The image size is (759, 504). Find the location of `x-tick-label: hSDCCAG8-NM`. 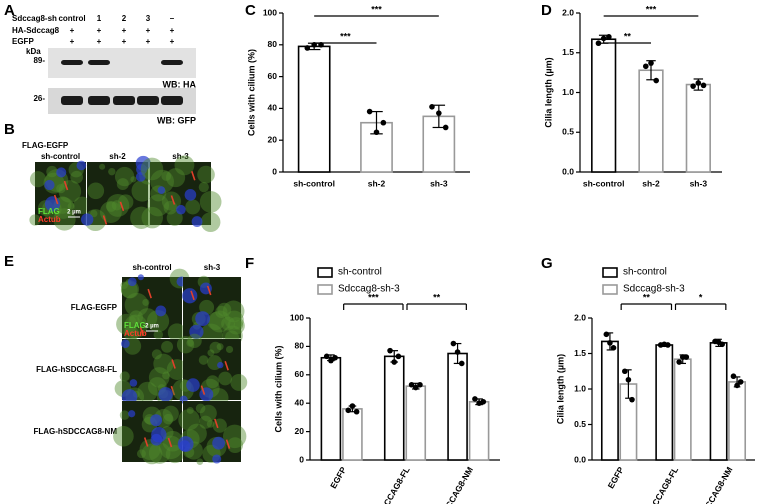

x-tick-label: hSDCCAG8-NM is located at coordinates (455, 484).